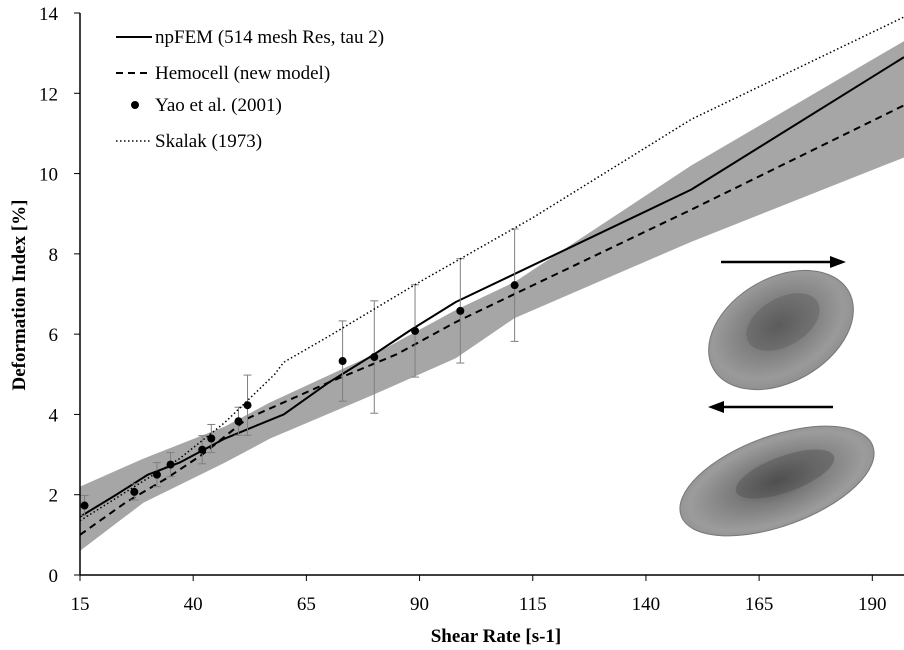 This screenshot has width=904, height=650. What do you see at coordinates (783, 262) in the screenshot?
I see `flow-arrow-right` at bounding box center [783, 262].